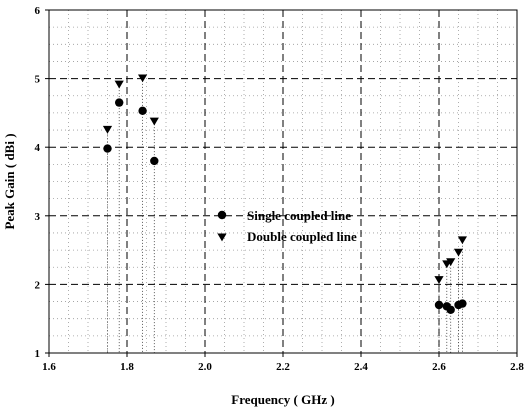  What do you see at coordinates (38, 148) in the screenshot?
I see `y-tick-label: 4` at bounding box center [38, 148].